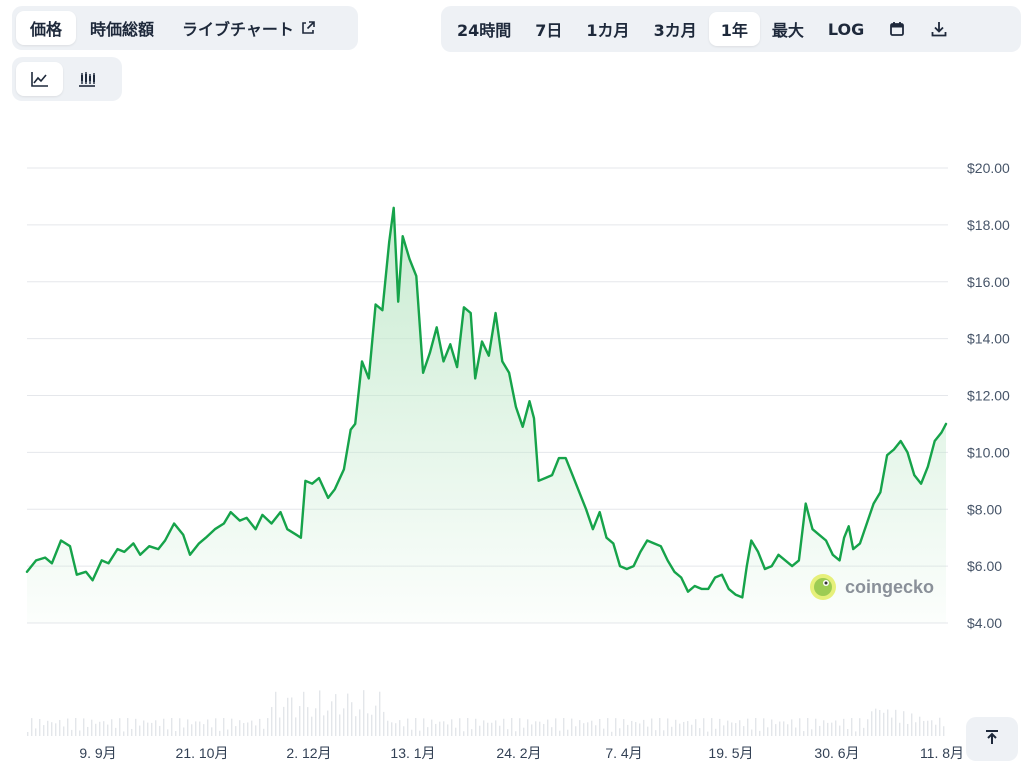 This screenshot has height=779, width=1024. I want to click on coingecko-watermark: coingecko, so click(872, 587).